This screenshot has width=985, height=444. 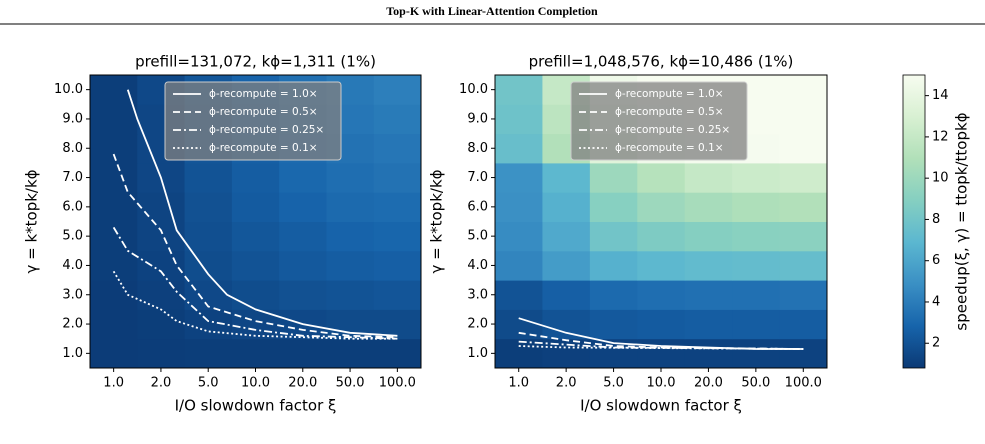 I want to click on y-axis-label: γ = k*topk/kϕ, so click(x=32, y=221).